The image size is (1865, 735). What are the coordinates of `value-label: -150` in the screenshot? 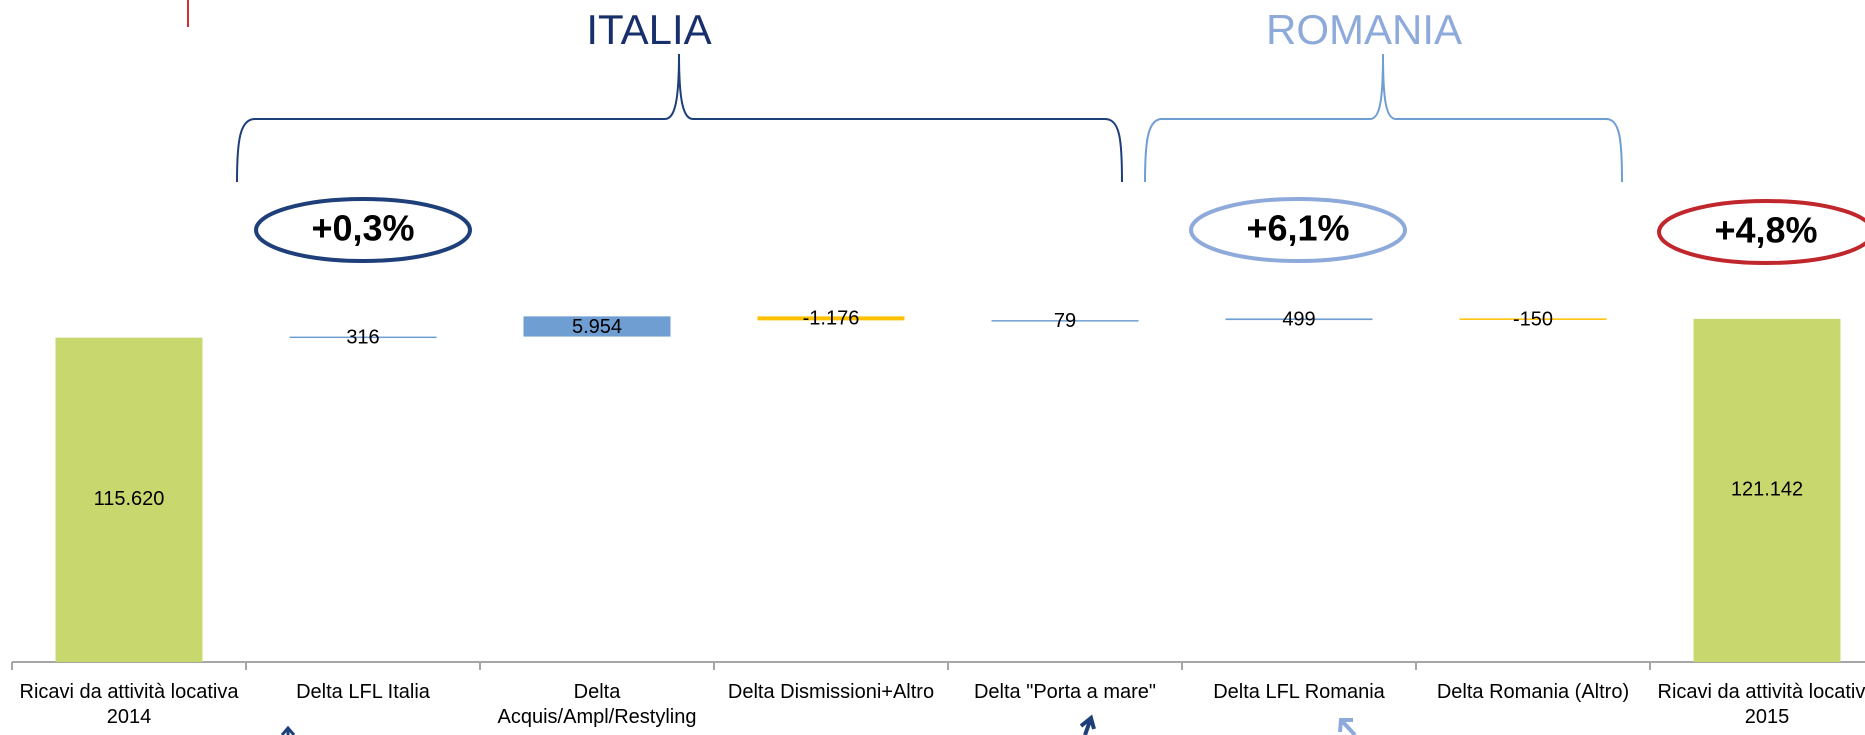 It's located at (1533, 319).